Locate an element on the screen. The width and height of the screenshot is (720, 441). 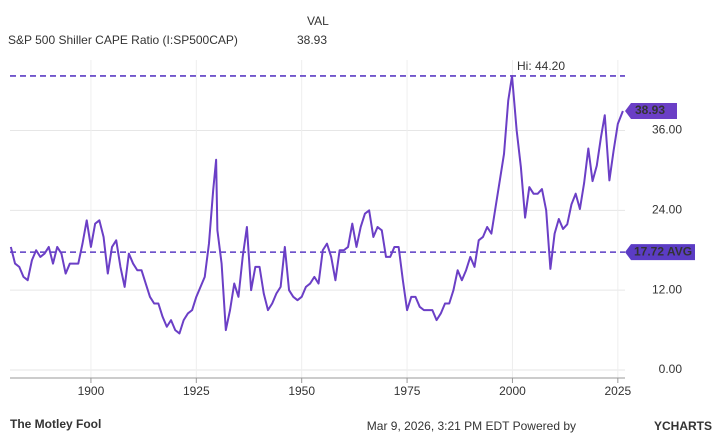
reference-label: 17.72 AVG is located at coordinates (663, 251).